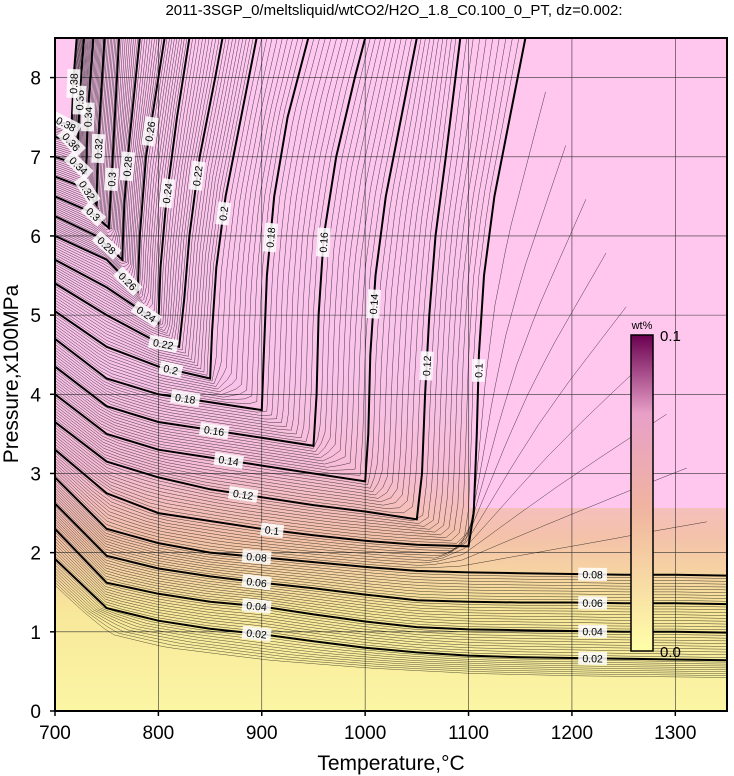  Describe the element at coordinates (214, 430) in the screenshot. I see `contour-label: 0.16` at that location.